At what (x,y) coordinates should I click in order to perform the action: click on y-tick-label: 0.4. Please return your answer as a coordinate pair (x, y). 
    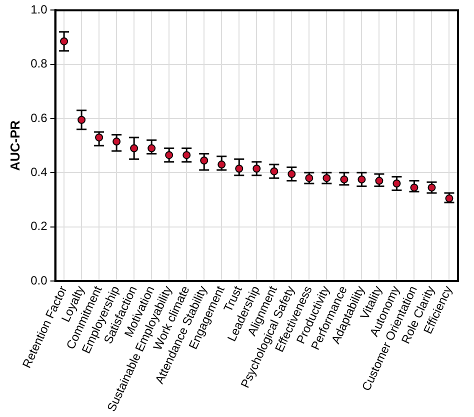
    Looking at the image, I should click on (39, 171).